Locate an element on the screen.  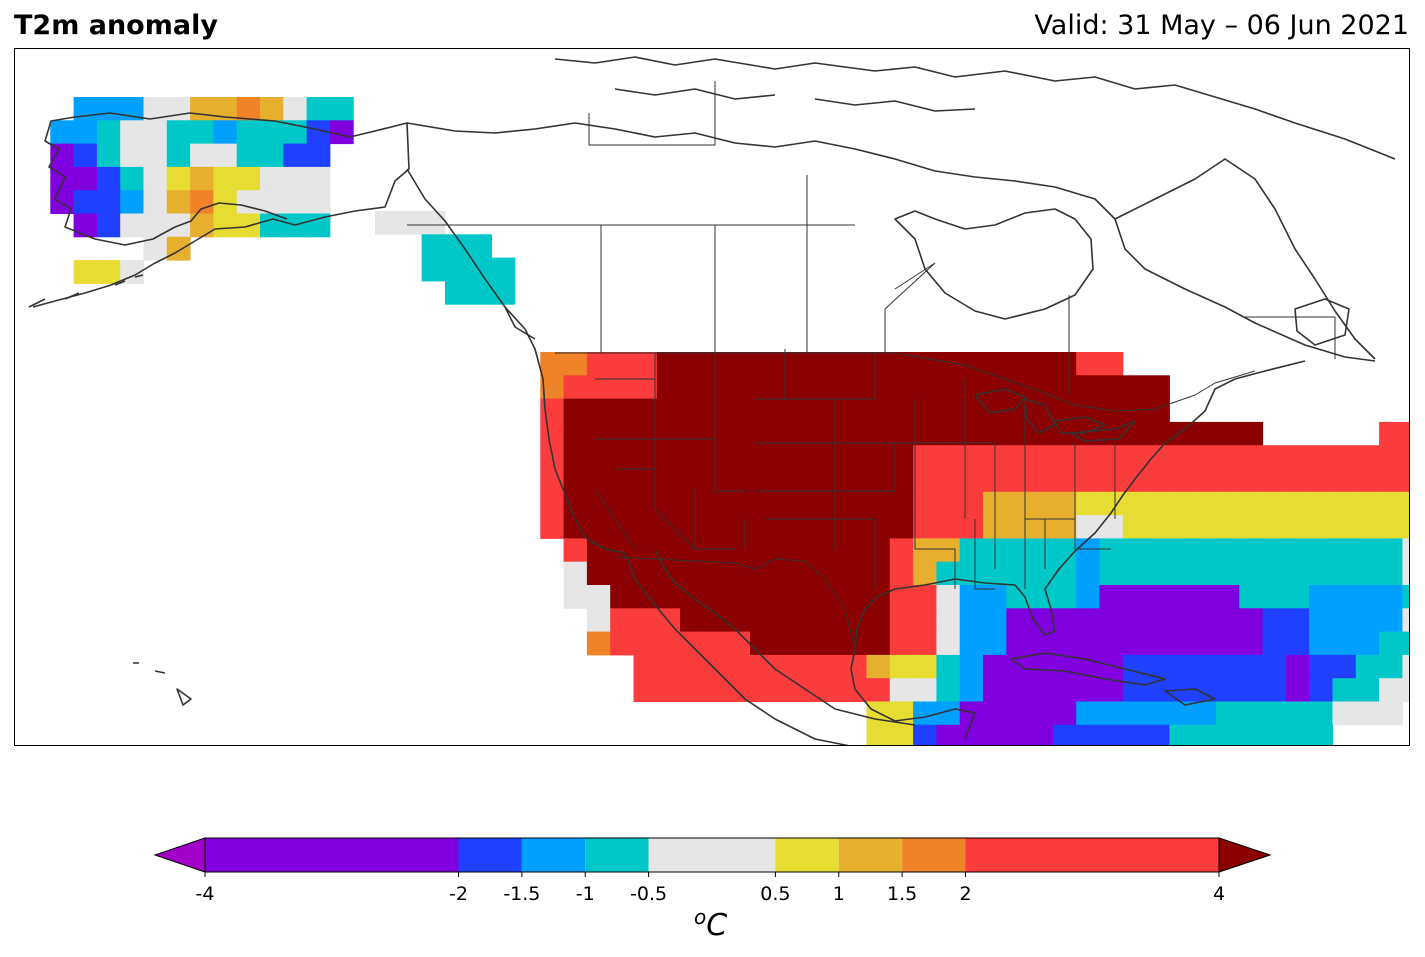
labrador-coast is located at coordinates (1245, 259).